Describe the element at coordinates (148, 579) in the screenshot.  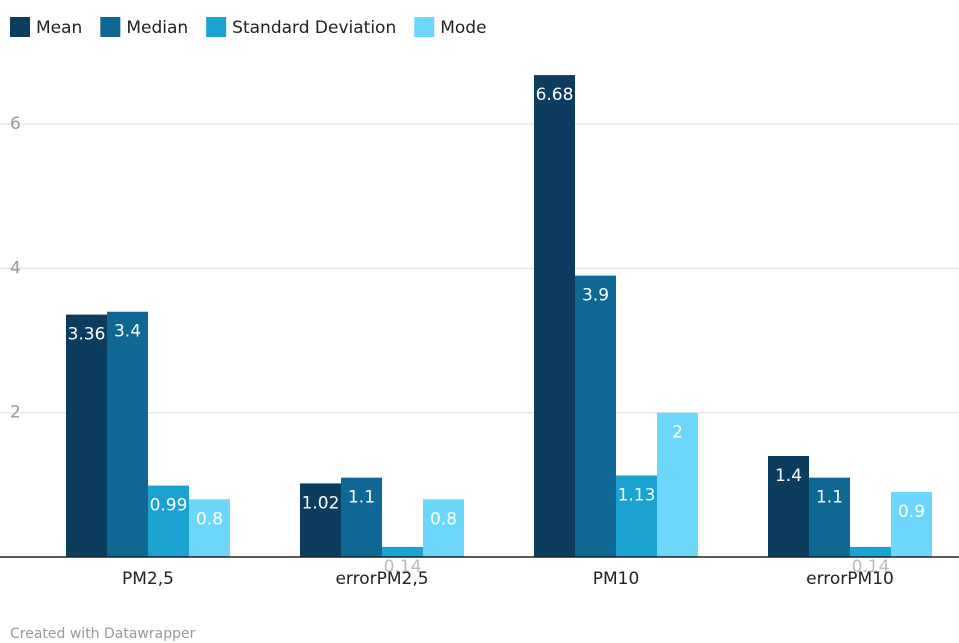
I see `x-tick-label: PM2,5` at that location.